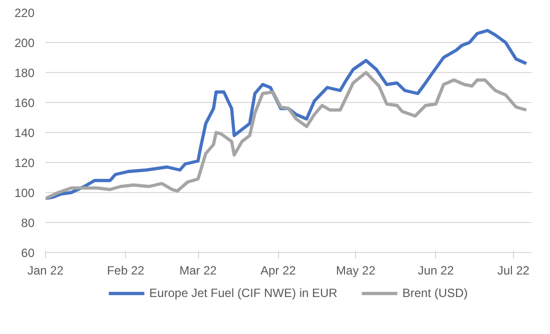 The width and height of the screenshot is (550, 334). Describe the element at coordinates (28, 223) in the screenshot. I see `y-tick-label: 80` at that location.